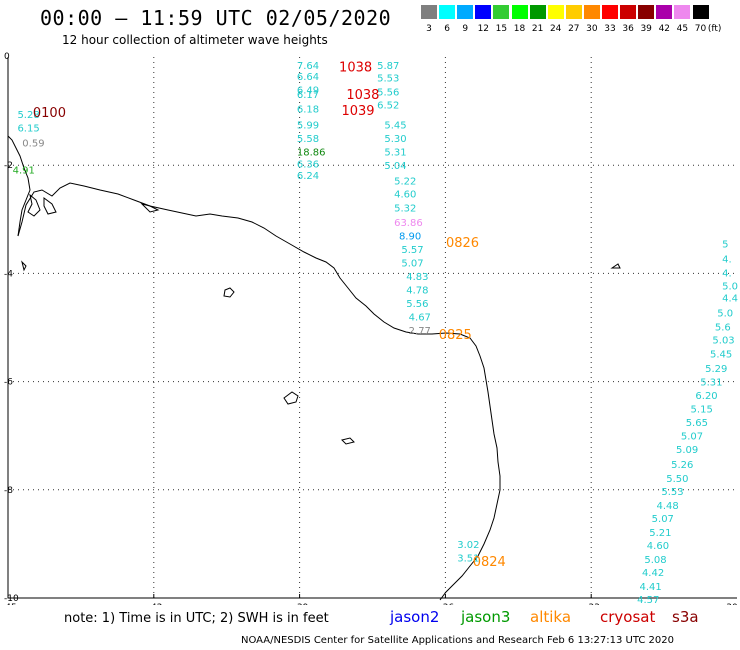  What do you see at coordinates (8, 274) in the screenshot?
I see `lat-tick-label: -4` at bounding box center [8, 274].